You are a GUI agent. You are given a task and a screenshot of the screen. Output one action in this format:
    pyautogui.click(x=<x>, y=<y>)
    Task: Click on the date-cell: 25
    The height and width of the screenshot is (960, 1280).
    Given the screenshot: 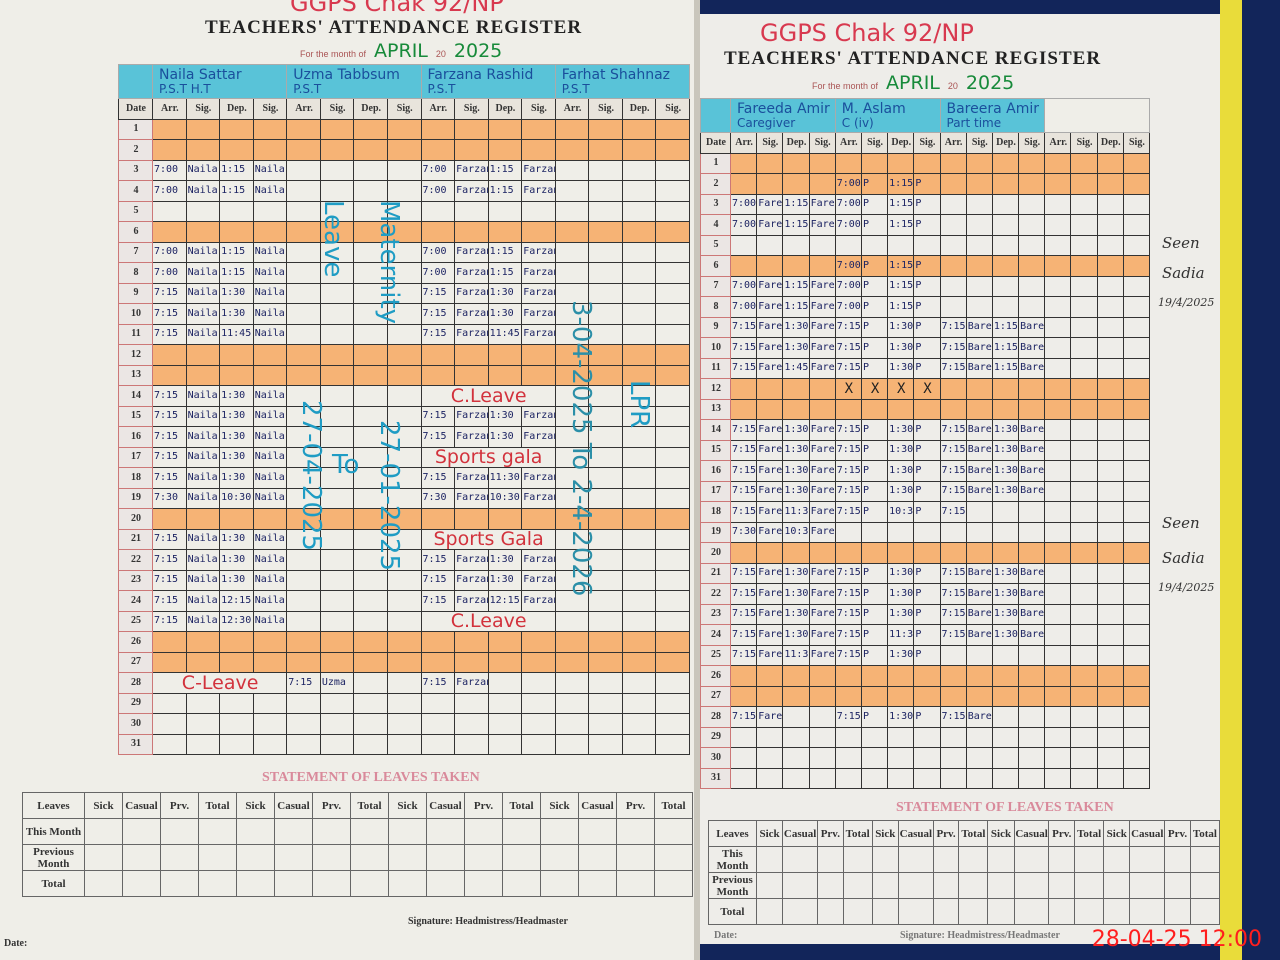 What is the action you would take?
    pyautogui.click(x=715, y=655)
    